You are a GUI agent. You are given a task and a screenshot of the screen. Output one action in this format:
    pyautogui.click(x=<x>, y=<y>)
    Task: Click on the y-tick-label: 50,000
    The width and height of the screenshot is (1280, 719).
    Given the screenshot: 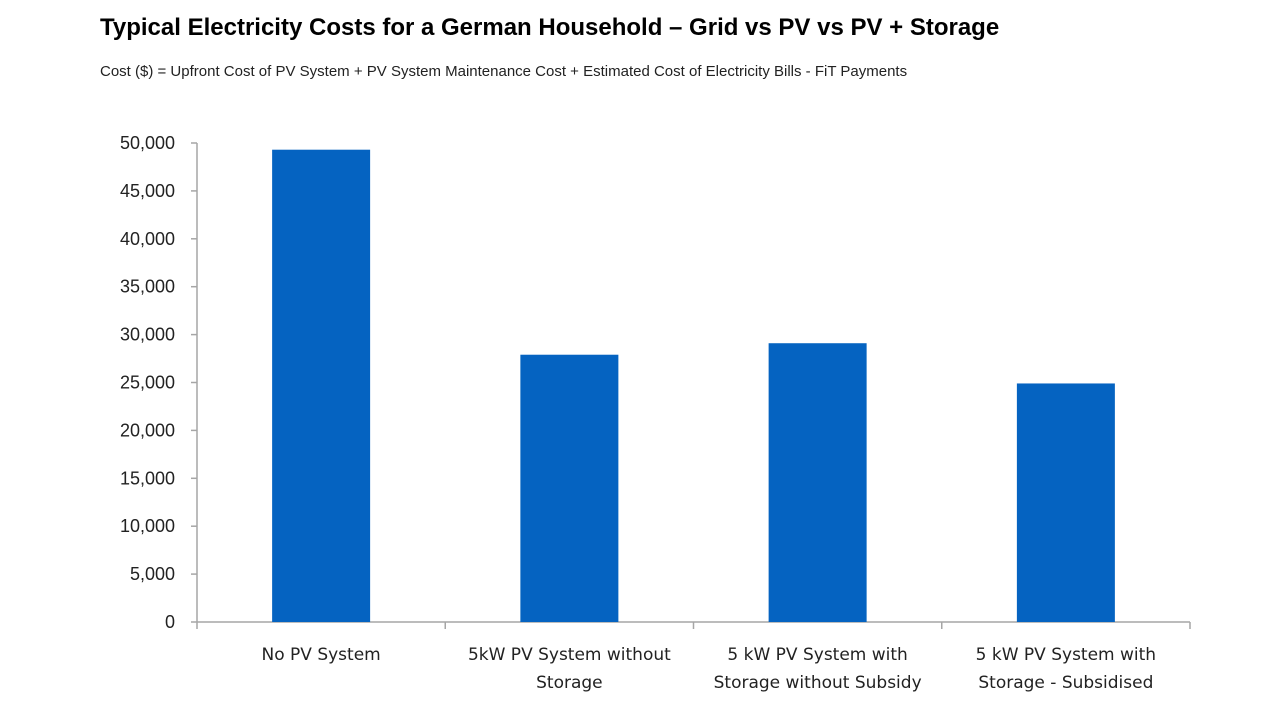 What is the action you would take?
    pyautogui.click(x=147, y=143)
    